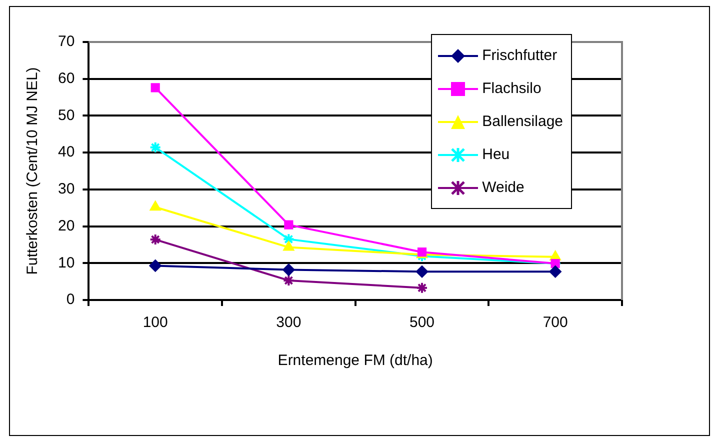 This screenshot has width=720, height=444. Describe the element at coordinates (496, 154) in the screenshot. I see `legend-label: Heu` at that location.